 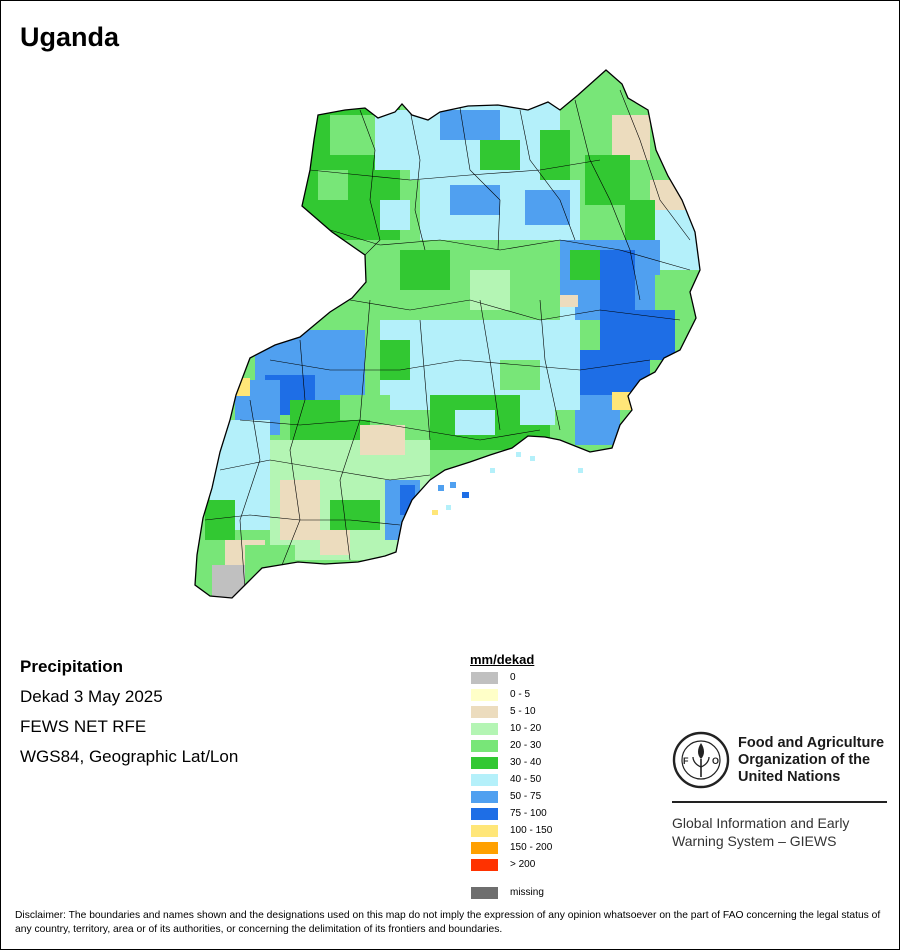 I want to click on giews-name-line2: Warning System – GIEWS, so click(x=754, y=841).